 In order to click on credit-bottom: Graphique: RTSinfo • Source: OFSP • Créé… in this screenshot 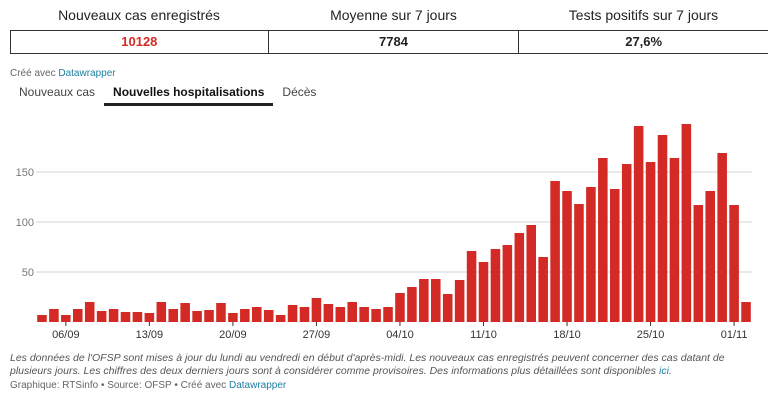, I will do `click(148, 385)`.